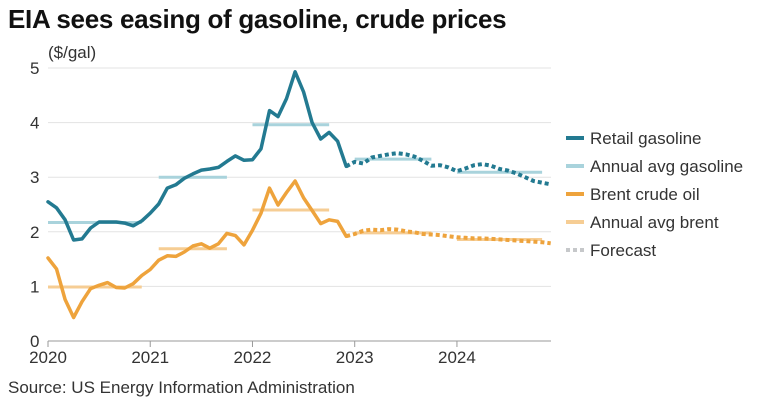 The height and width of the screenshot is (404, 760). Describe the element at coordinates (355, 357) in the screenshot. I see `x-tick-label-2023: 2023` at that location.